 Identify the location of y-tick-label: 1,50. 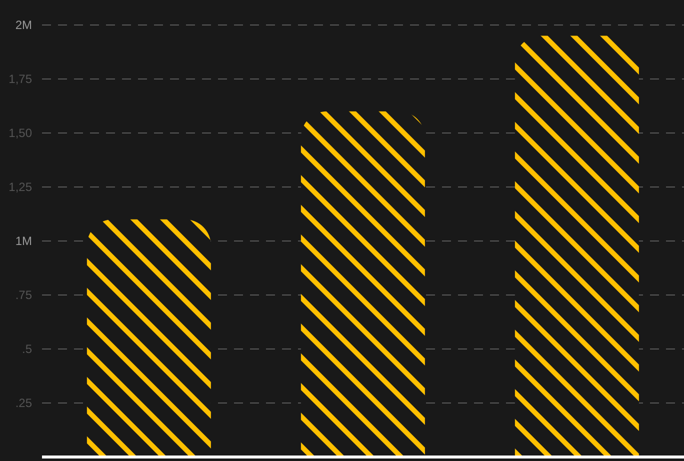
(20, 133).